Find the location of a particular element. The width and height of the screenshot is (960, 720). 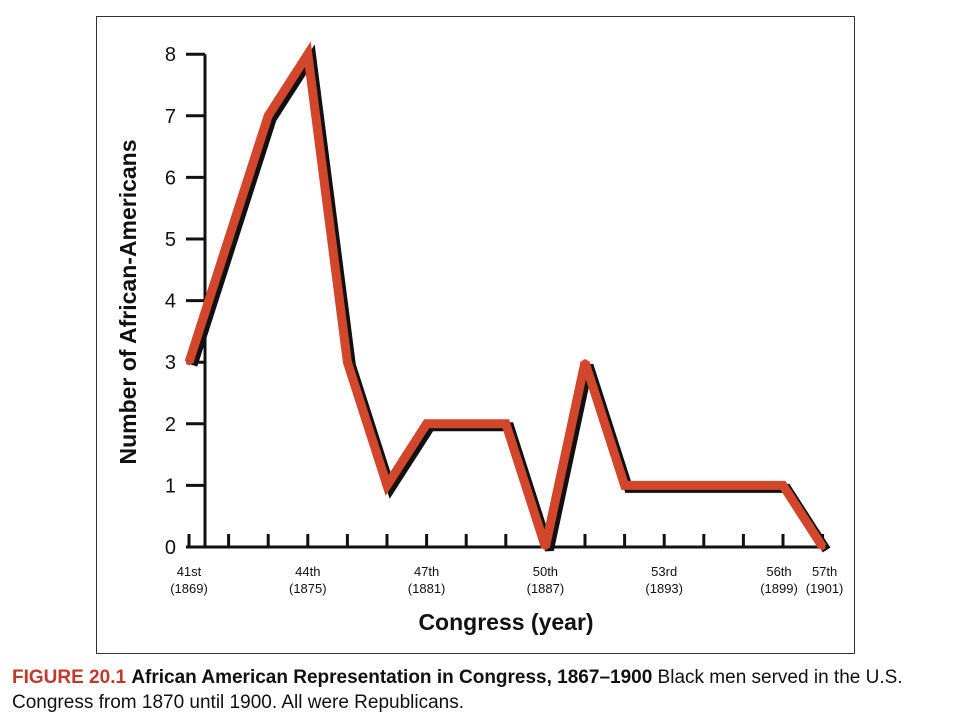

x-tick-label: 56th is located at coordinates (778, 571).